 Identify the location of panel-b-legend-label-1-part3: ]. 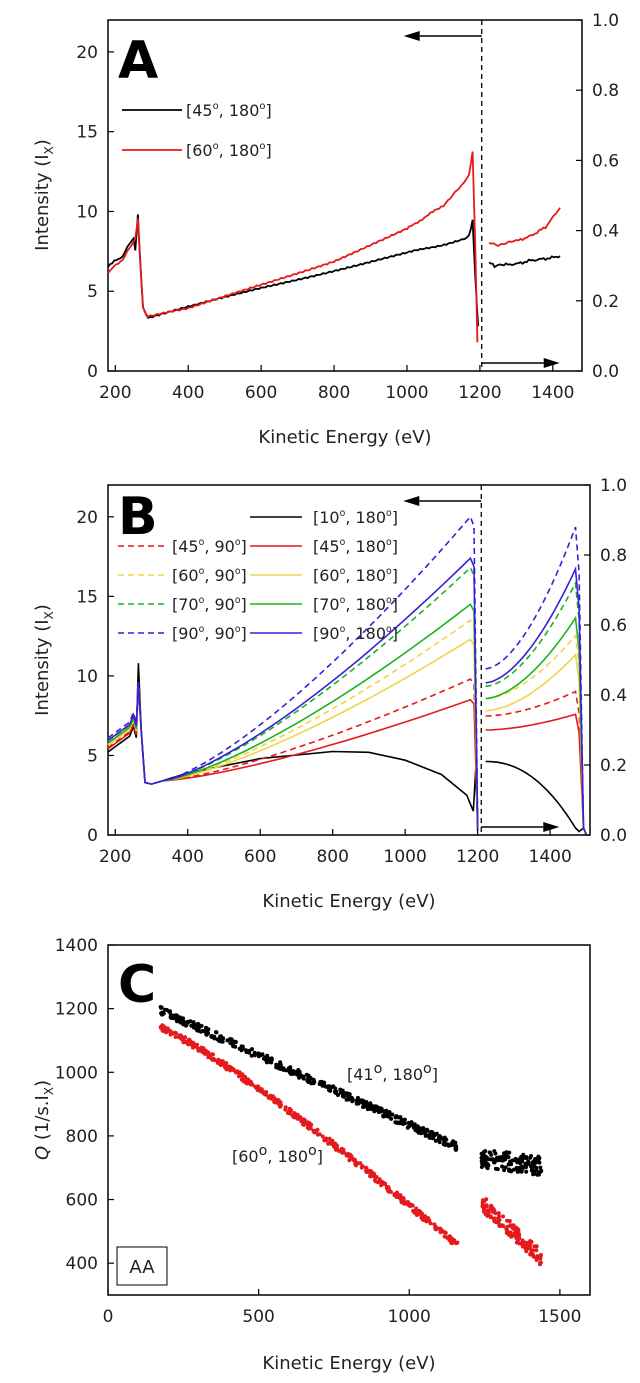
(244, 546).